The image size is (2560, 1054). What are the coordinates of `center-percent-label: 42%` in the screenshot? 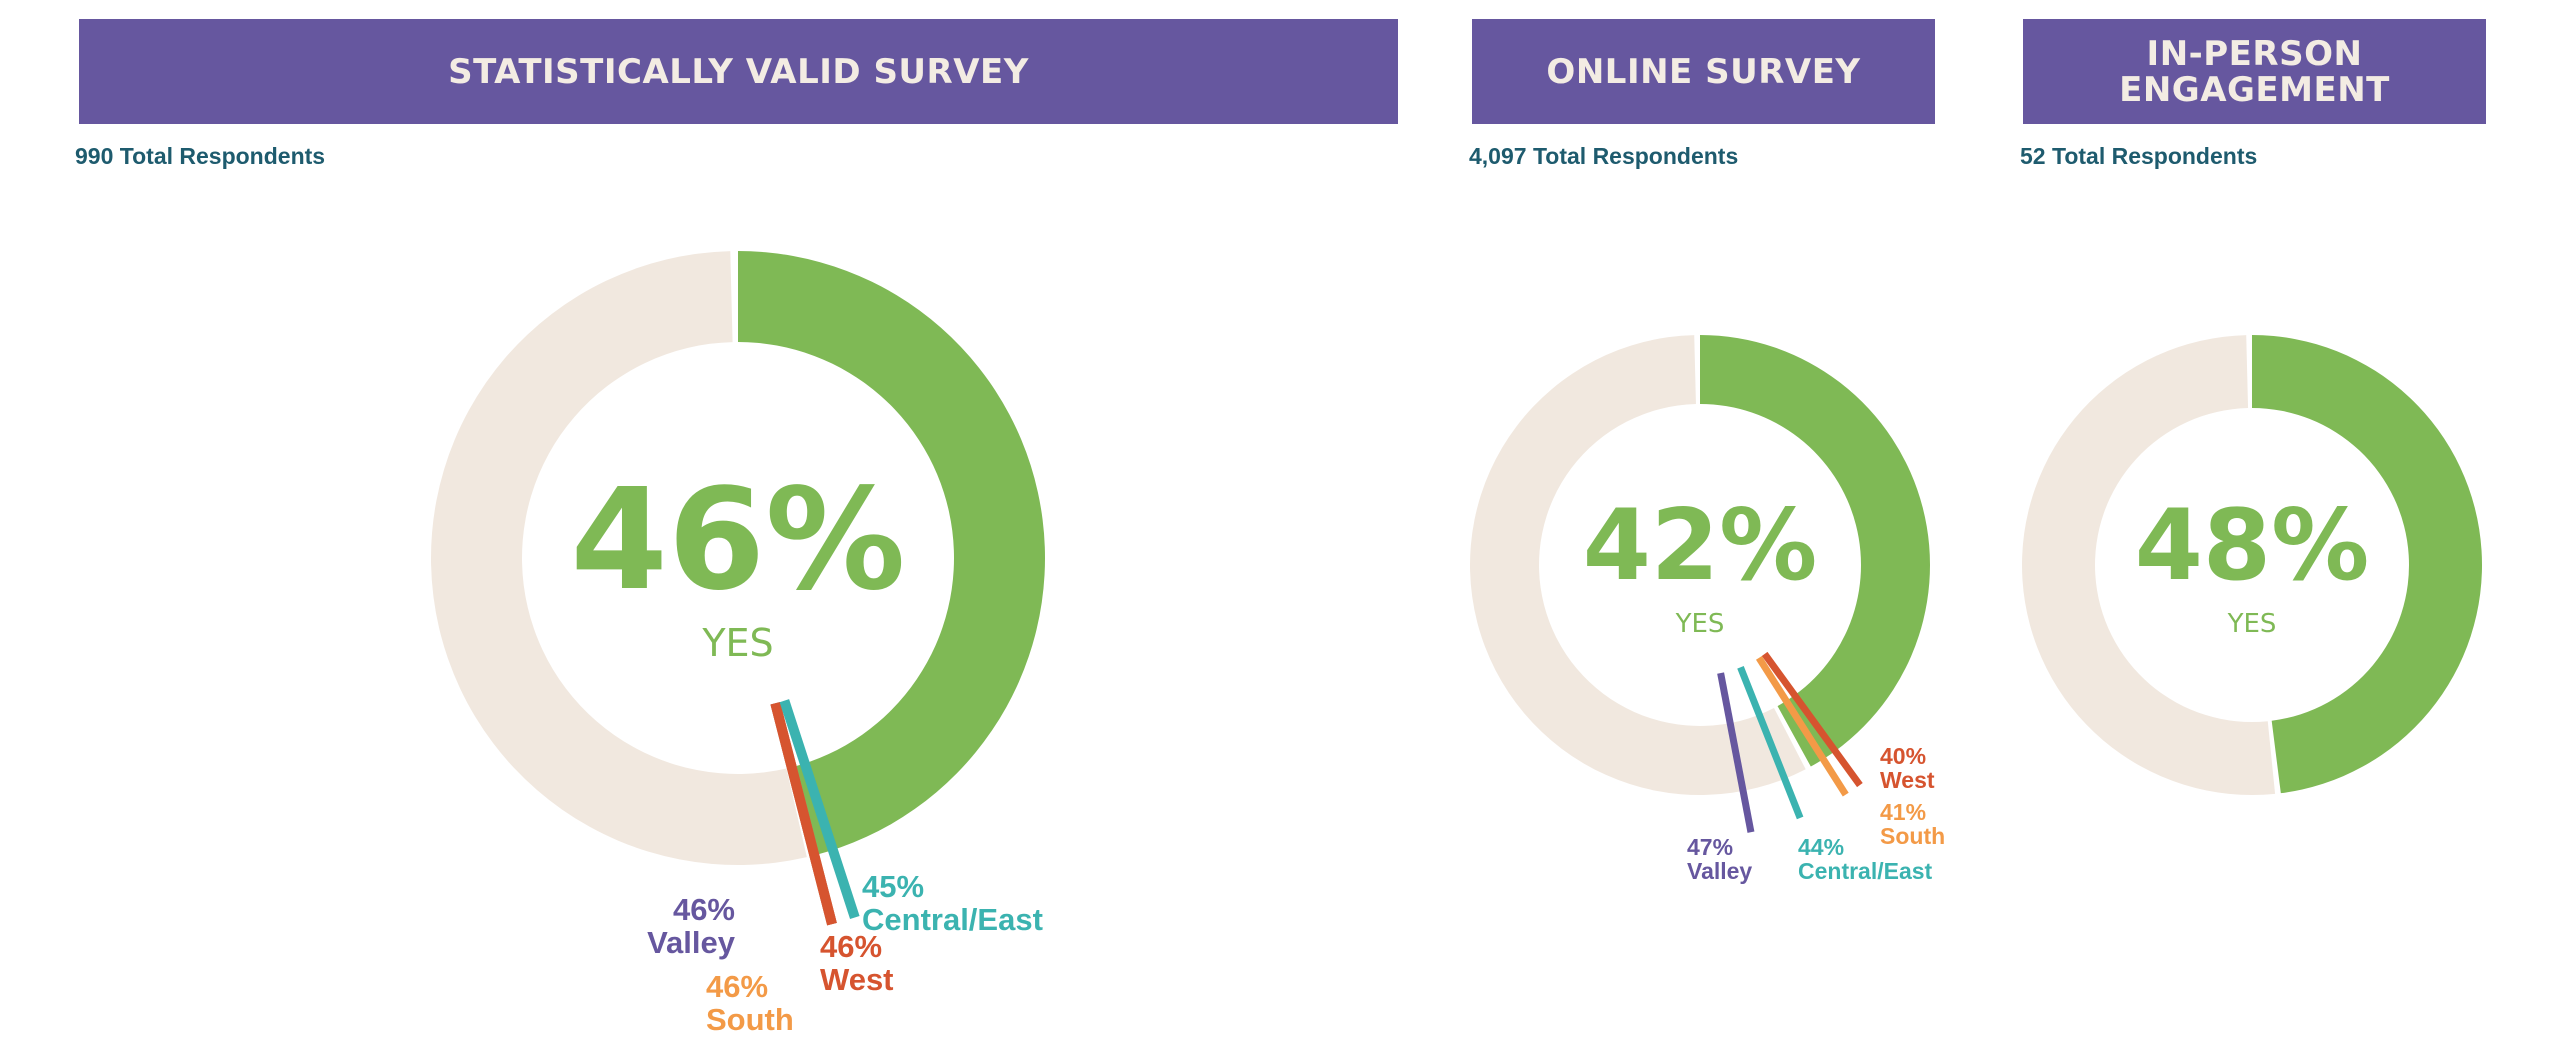 It's located at (1700, 546).